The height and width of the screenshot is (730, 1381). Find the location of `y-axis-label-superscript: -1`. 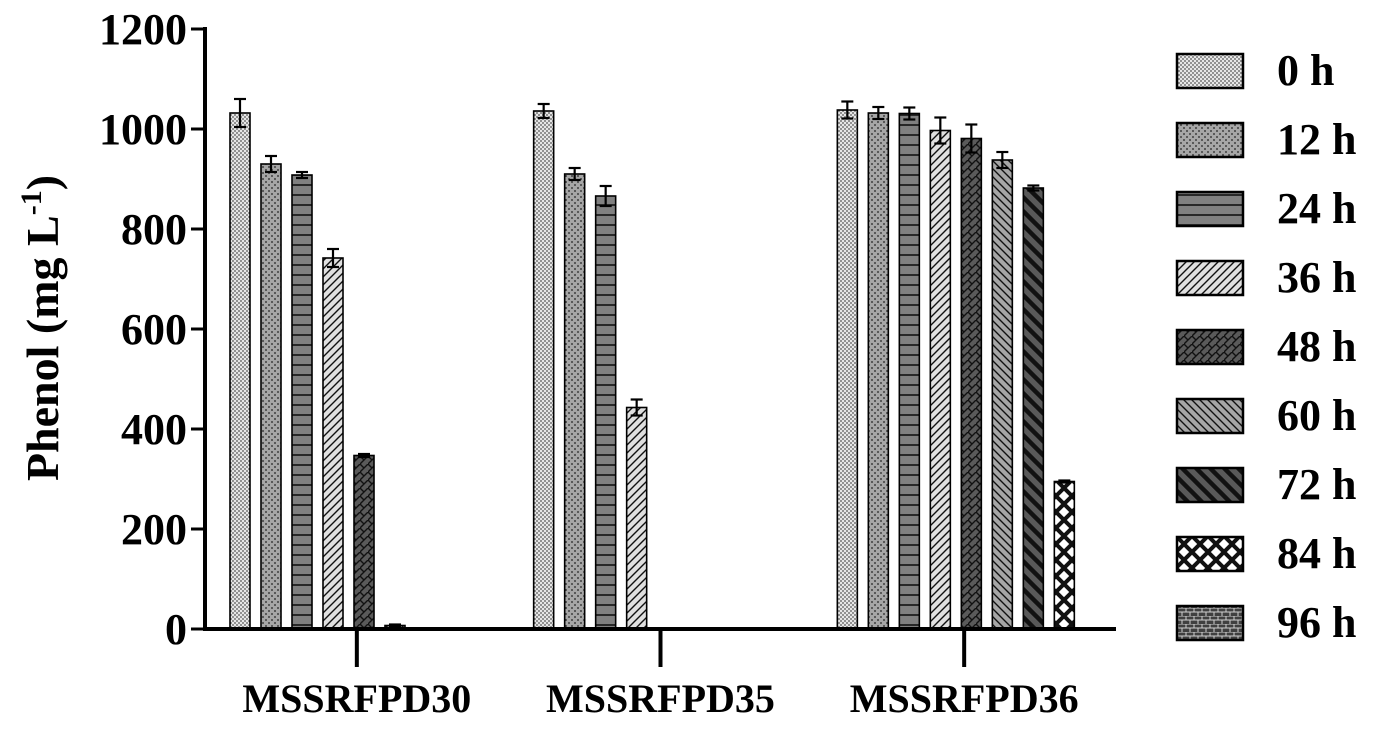

y-axis-label-superscript: -1 is located at coordinates (31, 202).